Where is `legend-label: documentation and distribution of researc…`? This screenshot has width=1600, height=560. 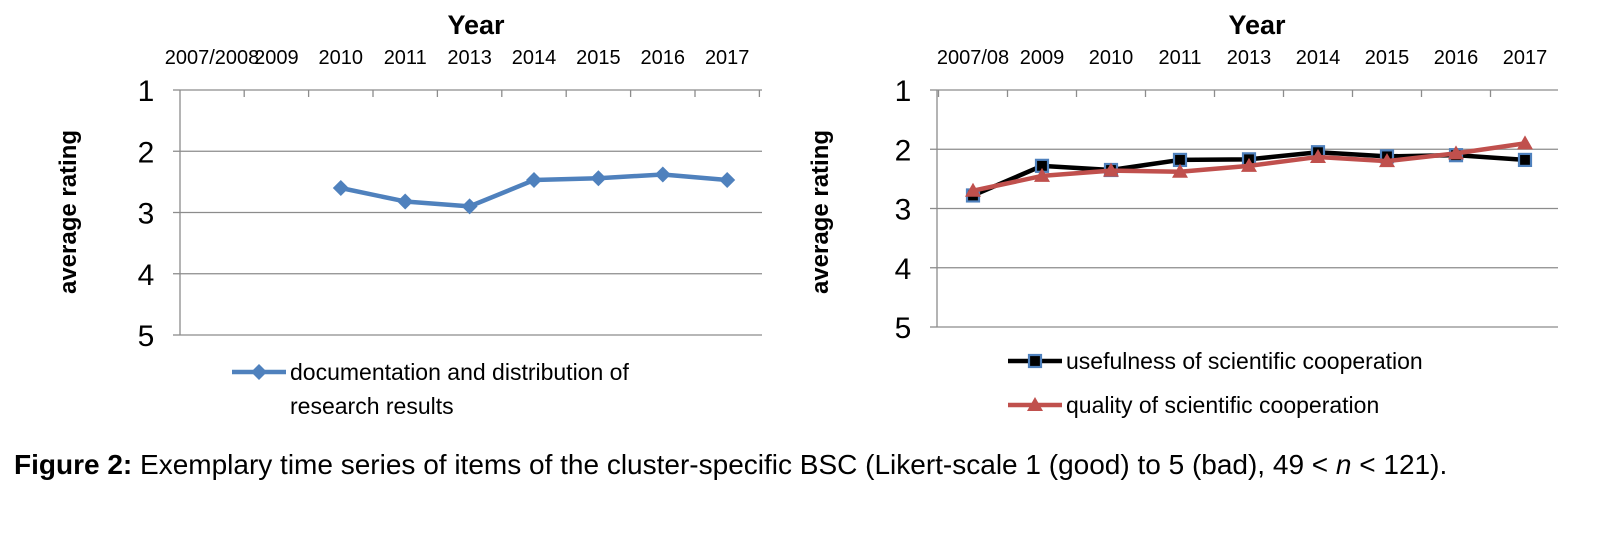
legend-label: documentation and distribution of researc… is located at coordinates (459, 389).